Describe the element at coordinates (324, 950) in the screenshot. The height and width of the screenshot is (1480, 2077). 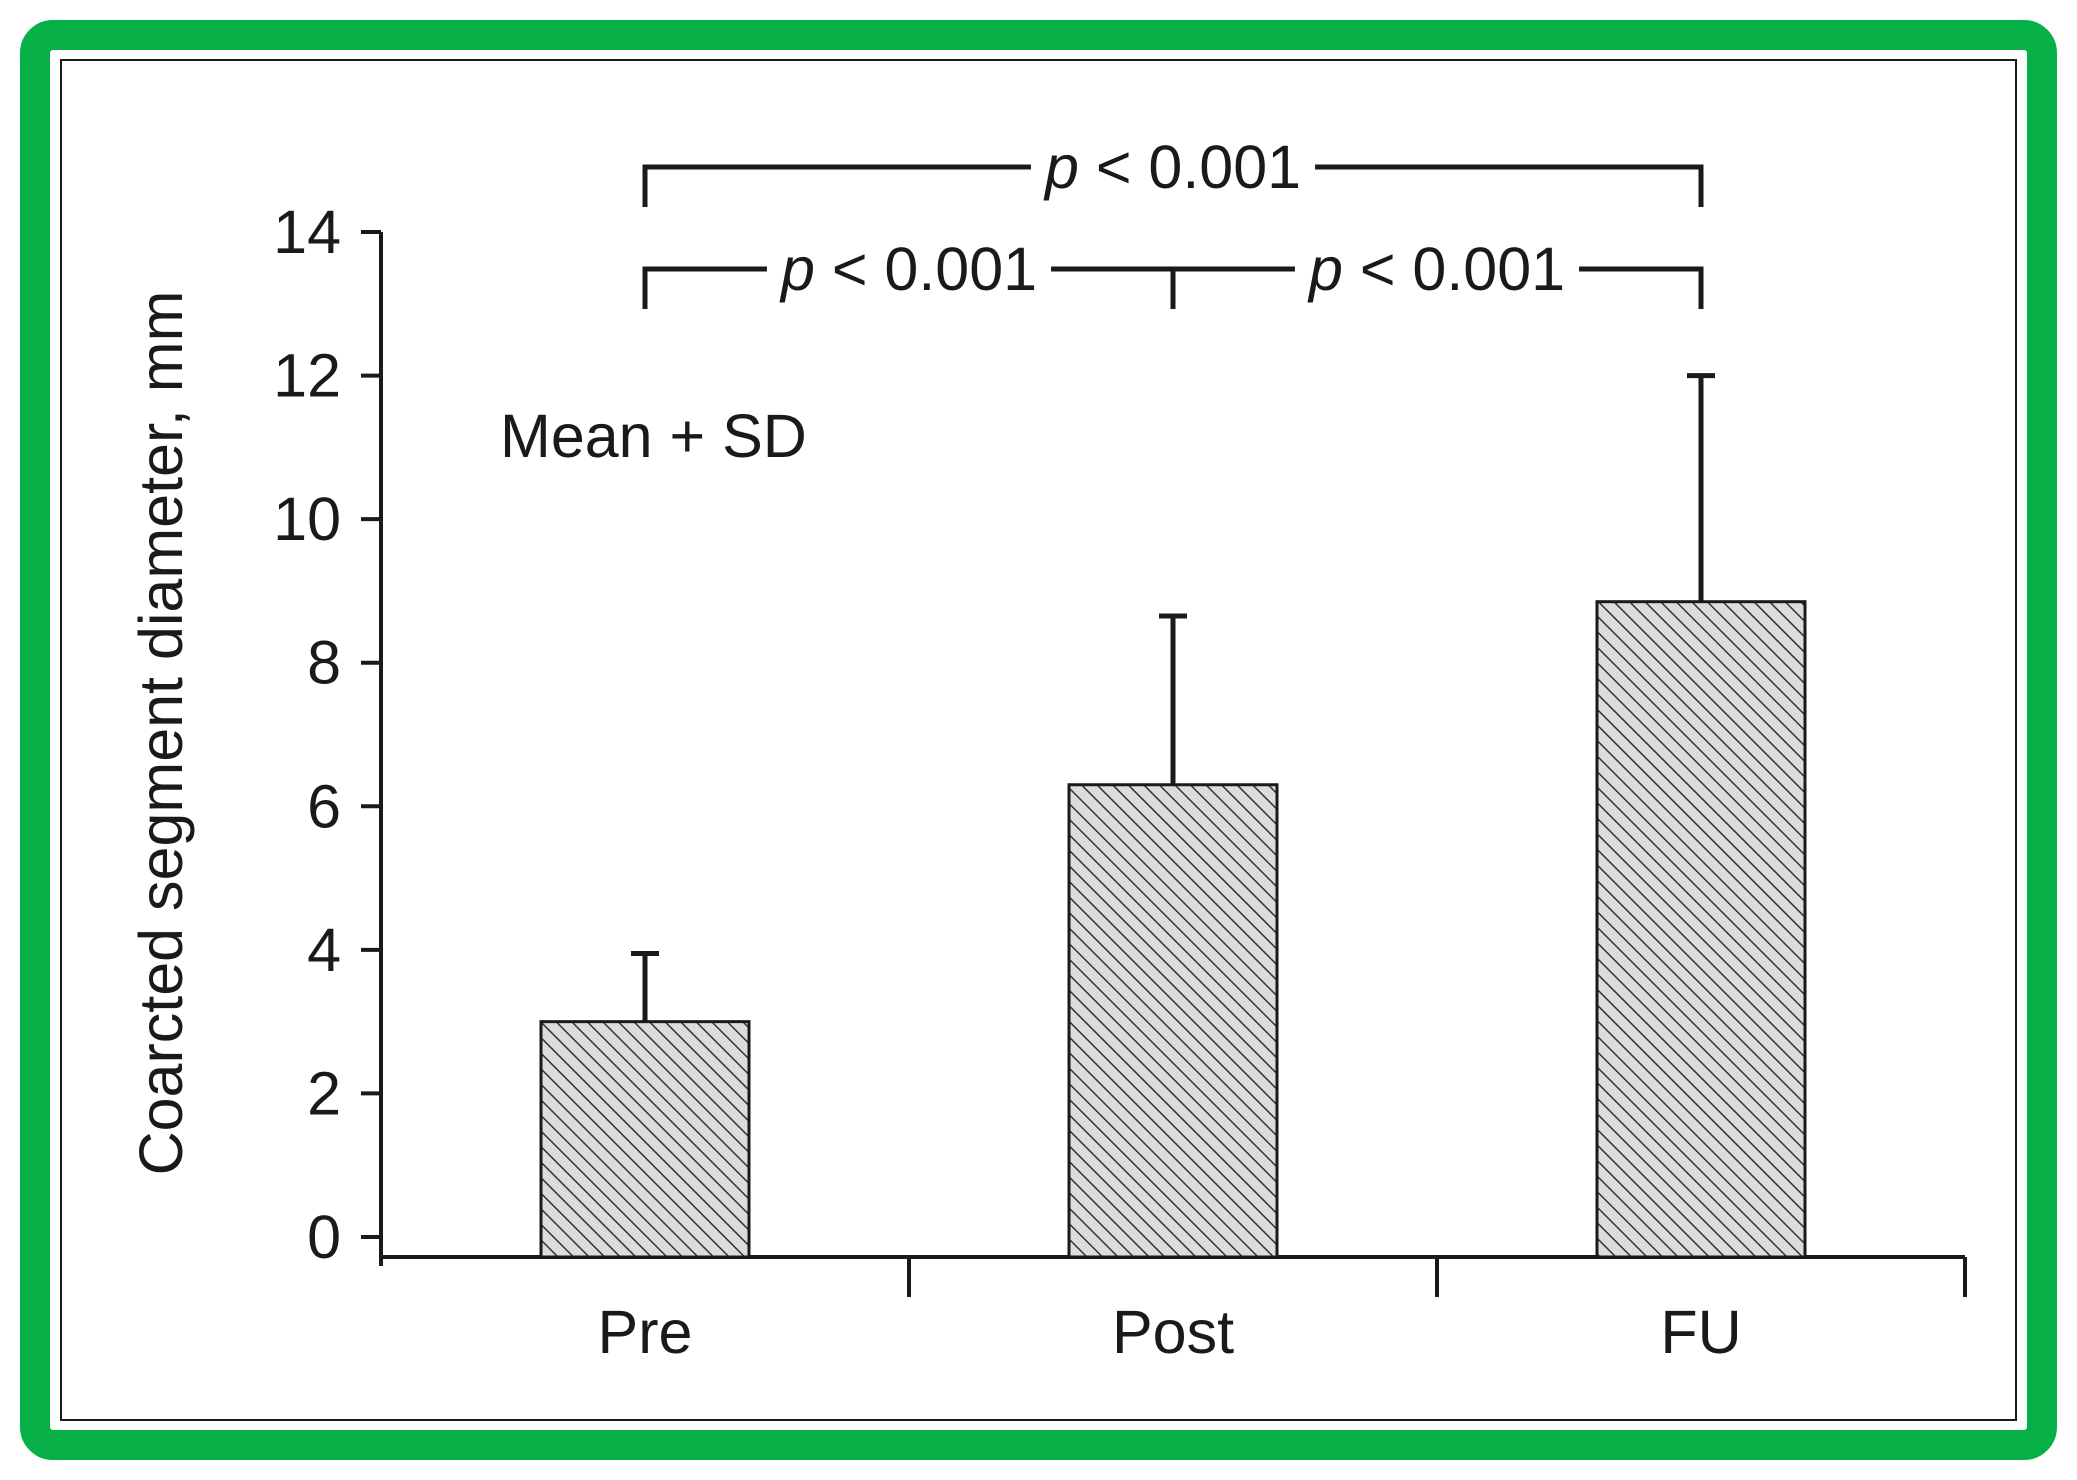
I see `y-tick-label: 4` at that location.